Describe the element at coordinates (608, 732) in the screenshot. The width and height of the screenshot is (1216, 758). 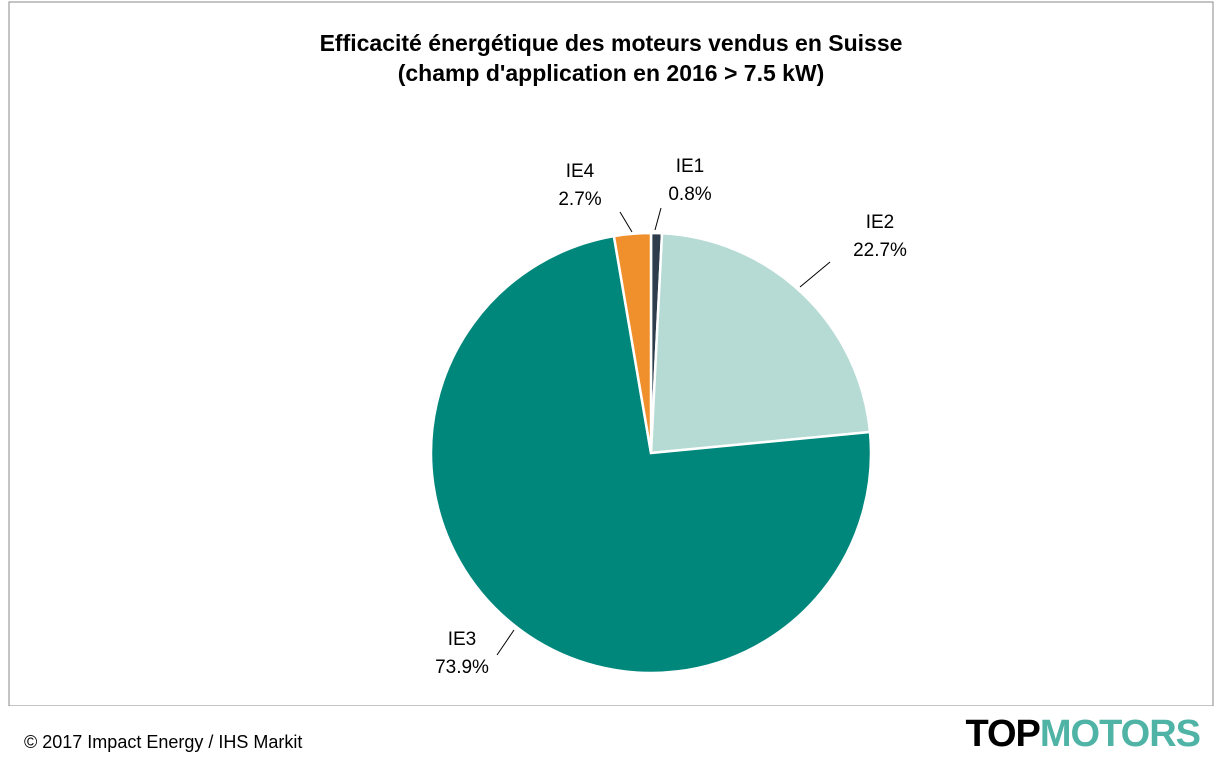
I see `footer-band` at that location.